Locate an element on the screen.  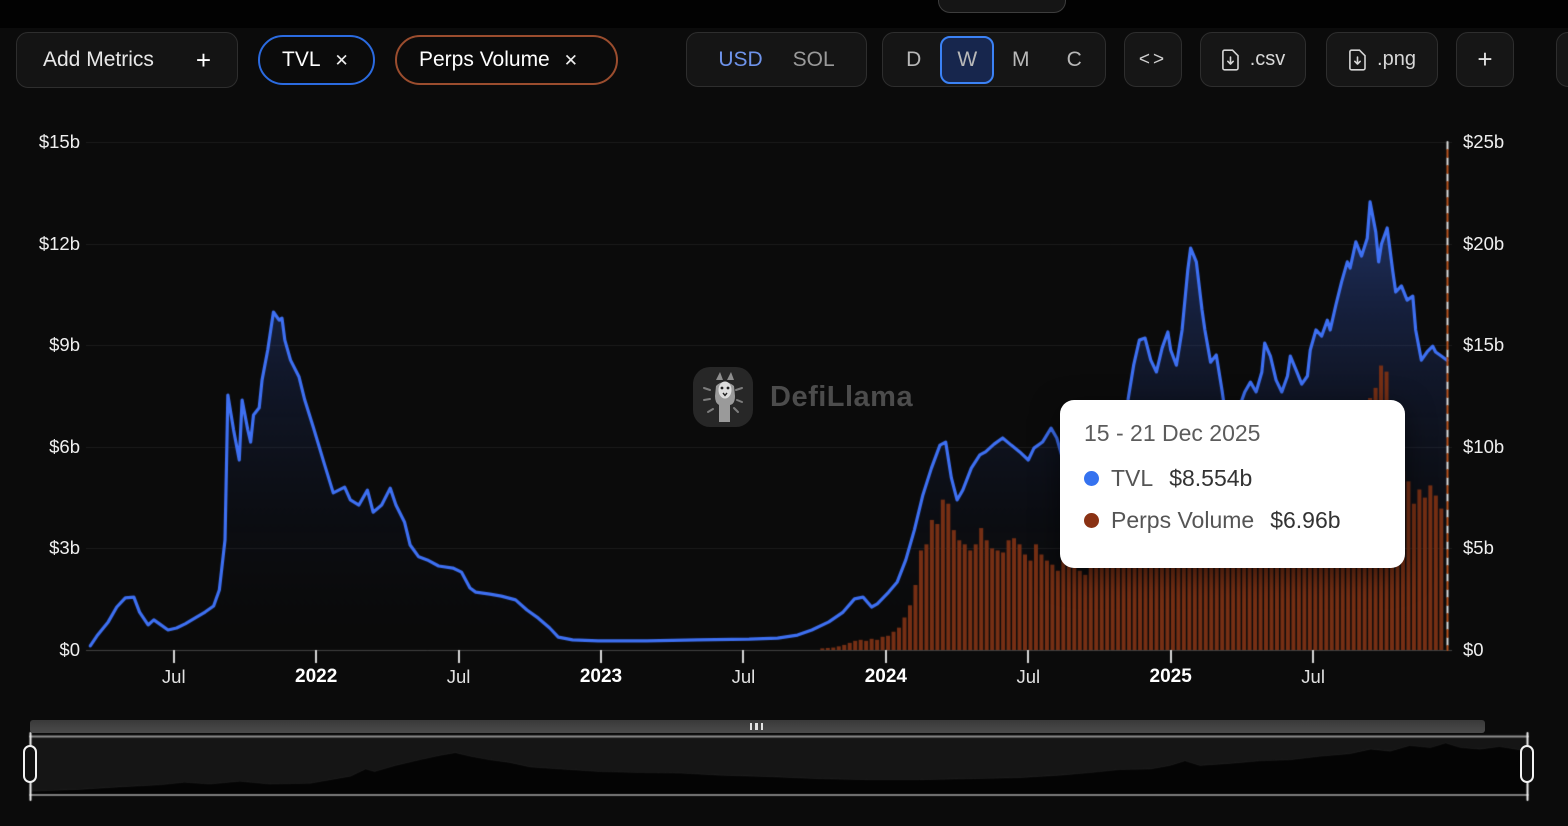
brush-handle-left is located at coordinates (30, 764).